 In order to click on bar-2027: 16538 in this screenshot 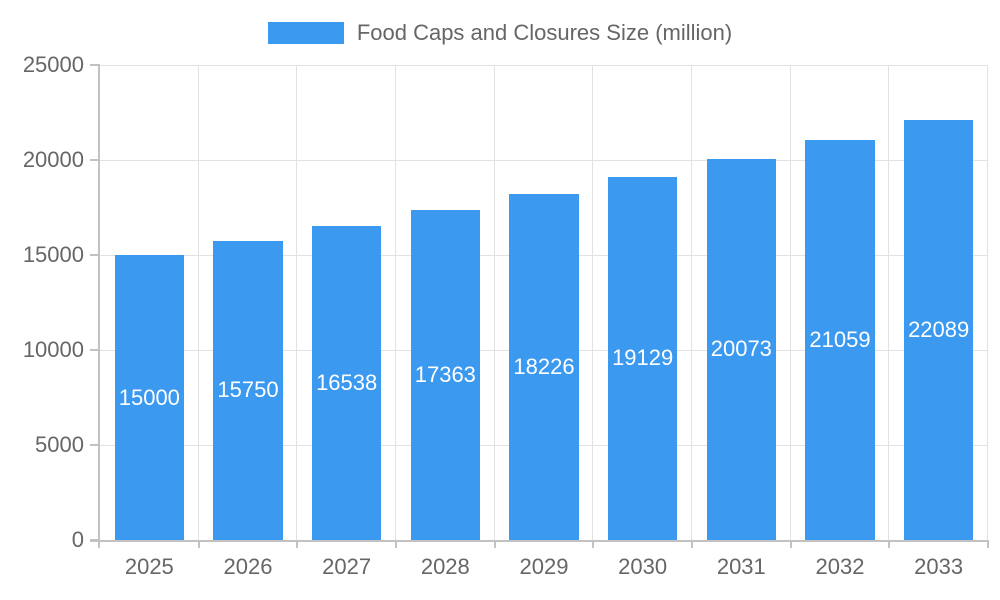, I will do `click(347, 382)`.